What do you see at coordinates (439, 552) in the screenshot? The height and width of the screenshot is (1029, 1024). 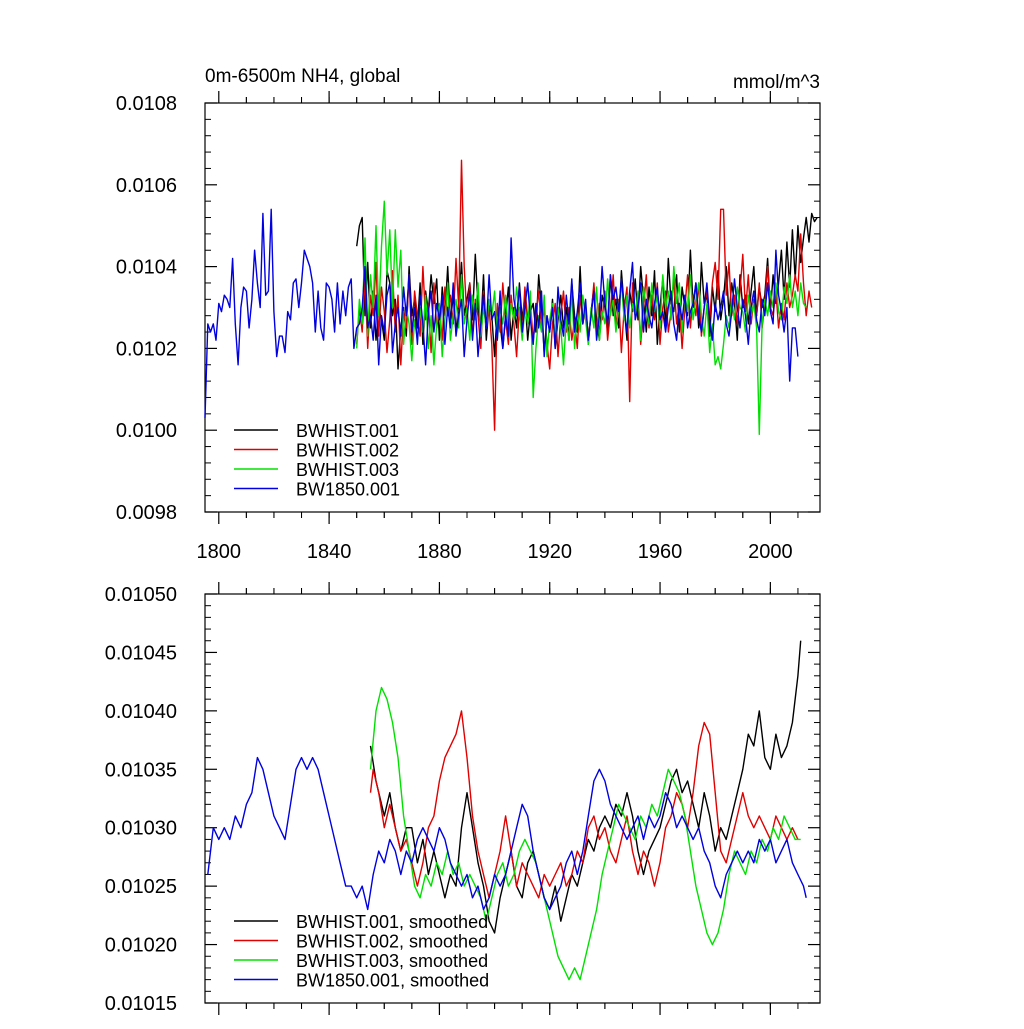 I see `x-tick-label: 1880` at bounding box center [439, 552].